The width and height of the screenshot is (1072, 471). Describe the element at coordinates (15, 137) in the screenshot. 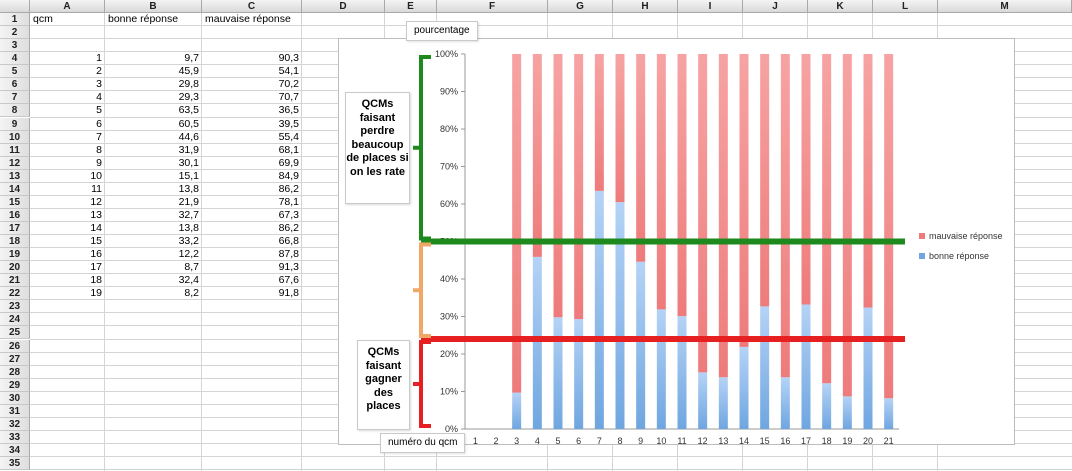

I see `row-header-10: 10` at that location.